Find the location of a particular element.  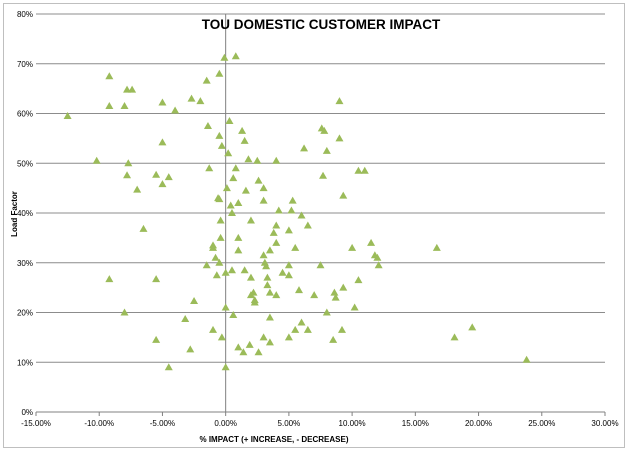

x-tick-label: -15.00% is located at coordinates (36, 423).